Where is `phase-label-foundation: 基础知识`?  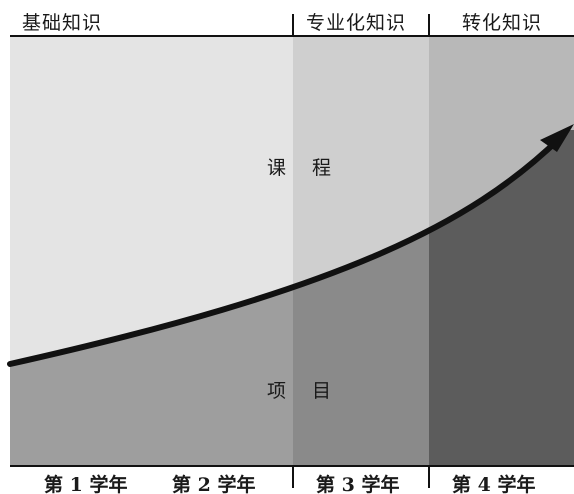
phase-label-foundation: 基础知识 is located at coordinates (62, 23).